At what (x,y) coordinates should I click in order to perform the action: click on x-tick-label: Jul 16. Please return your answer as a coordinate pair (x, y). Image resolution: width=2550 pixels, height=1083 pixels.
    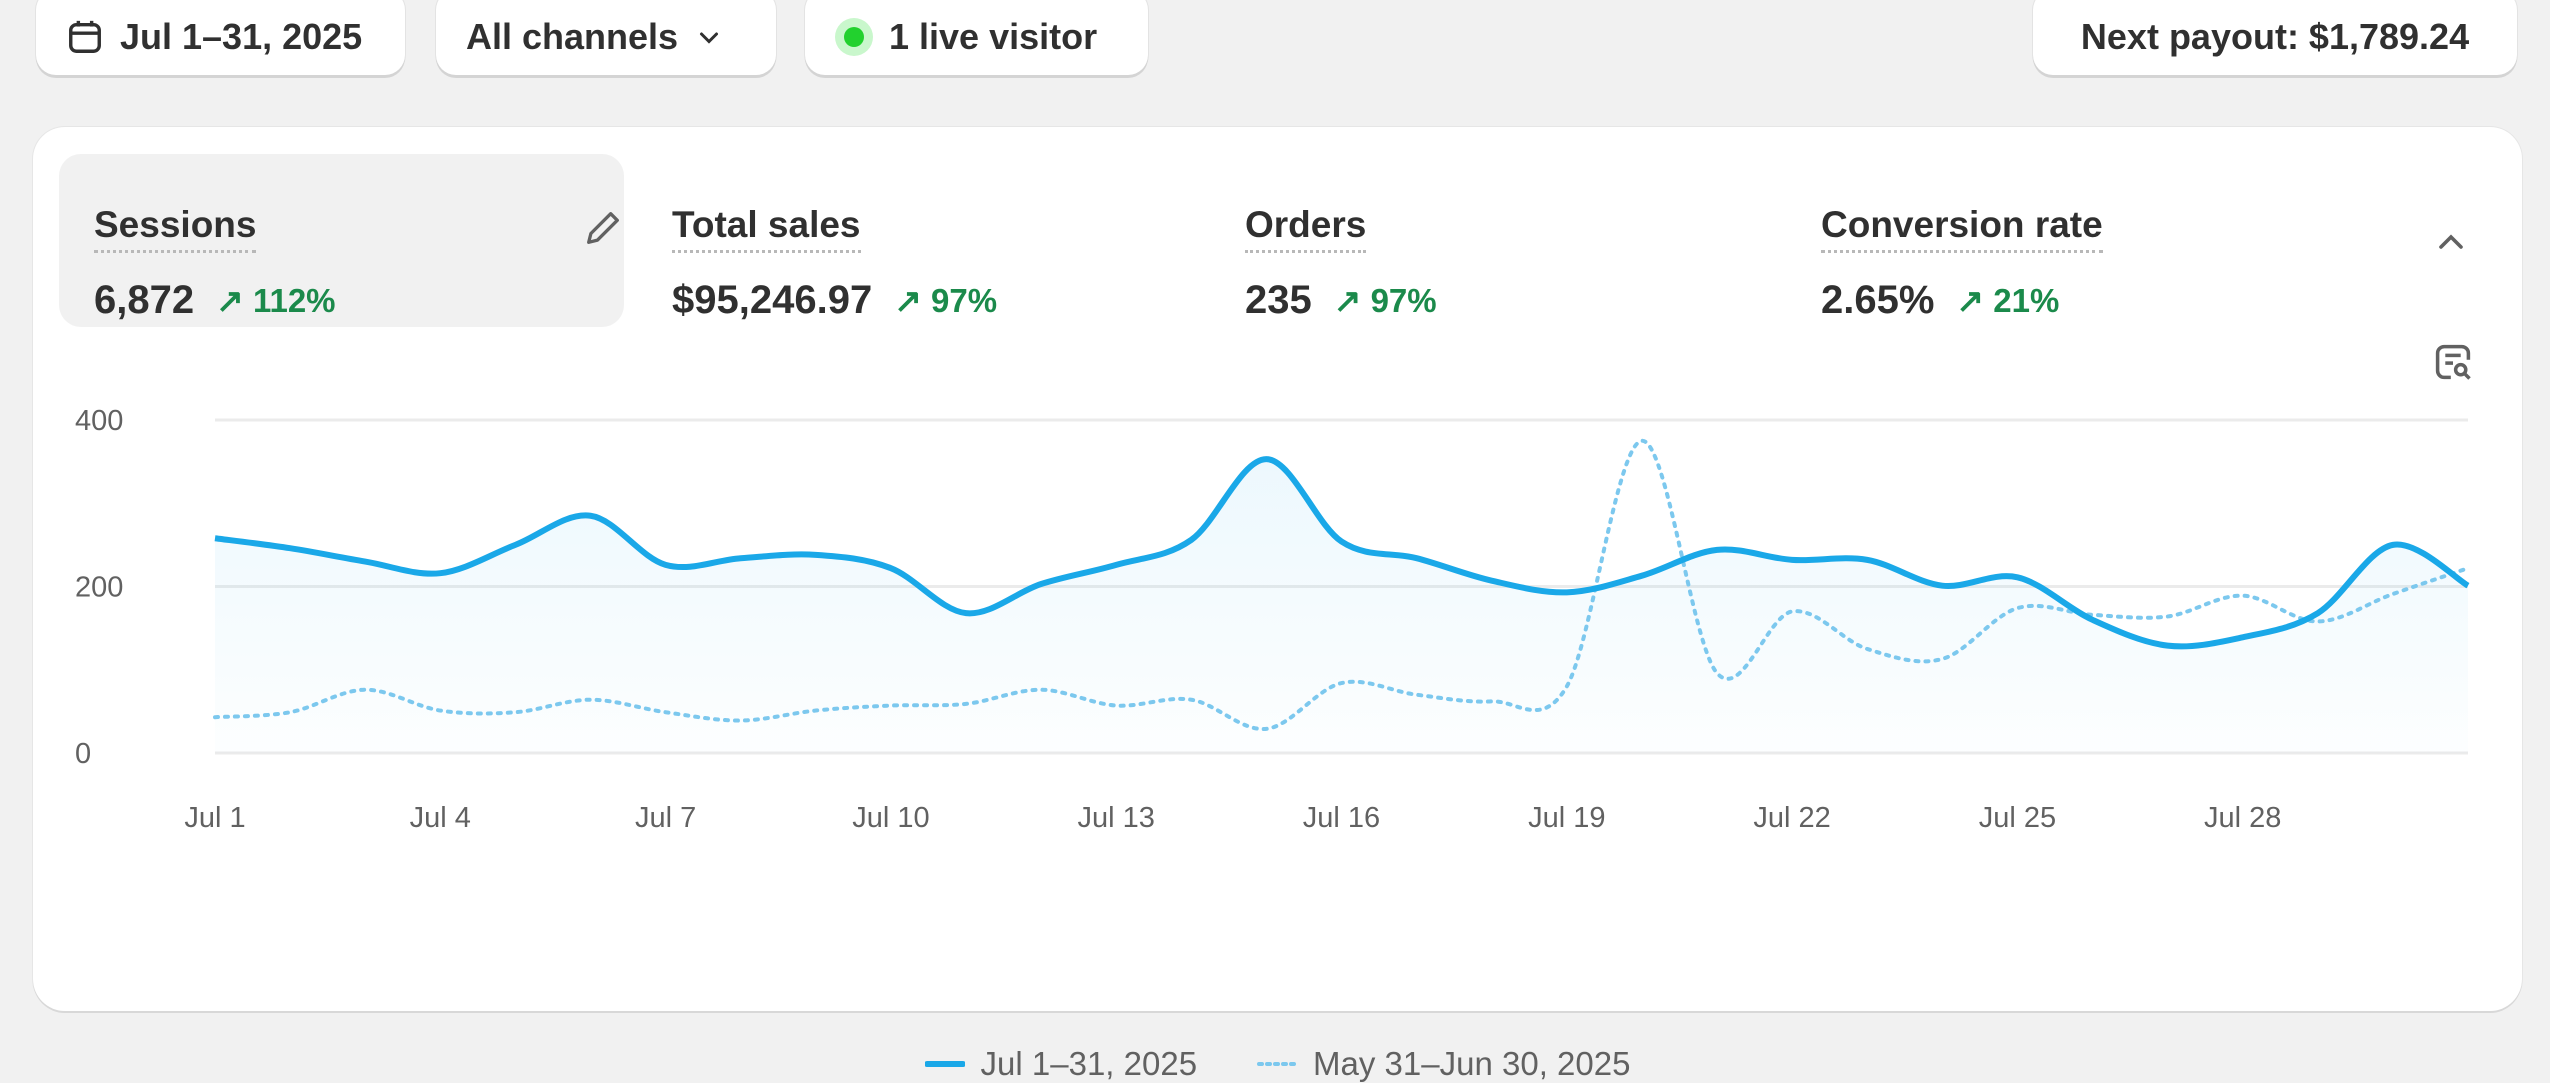
    Looking at the image, I should click on (1341, 818).